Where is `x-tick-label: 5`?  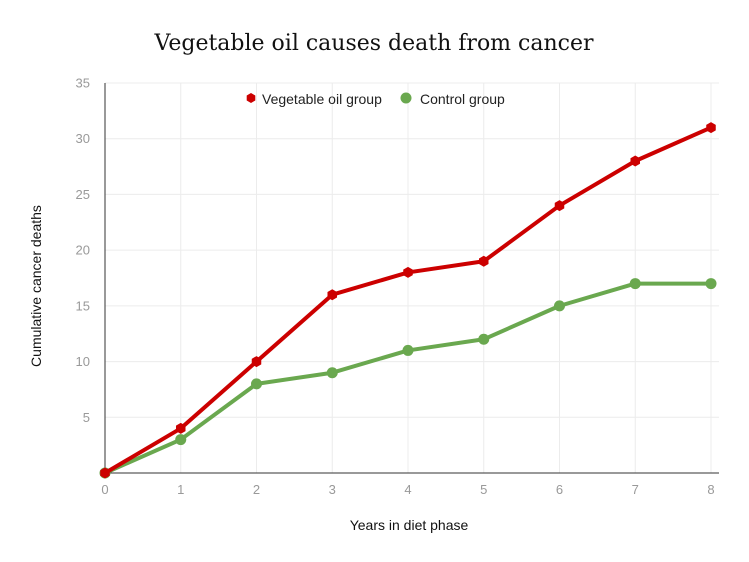 x-tick-label: 5 is located at coordinates (483, 489).